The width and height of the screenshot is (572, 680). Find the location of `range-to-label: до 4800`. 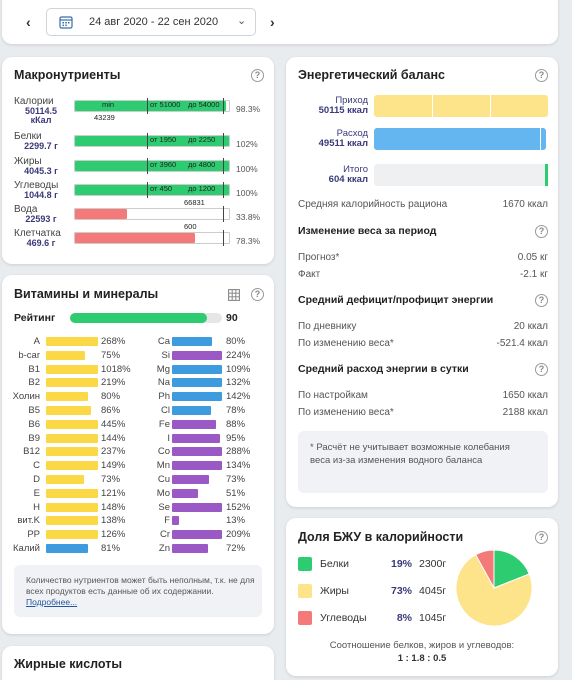

range-to-label: до 4800 is located at coordinates (202, 164).